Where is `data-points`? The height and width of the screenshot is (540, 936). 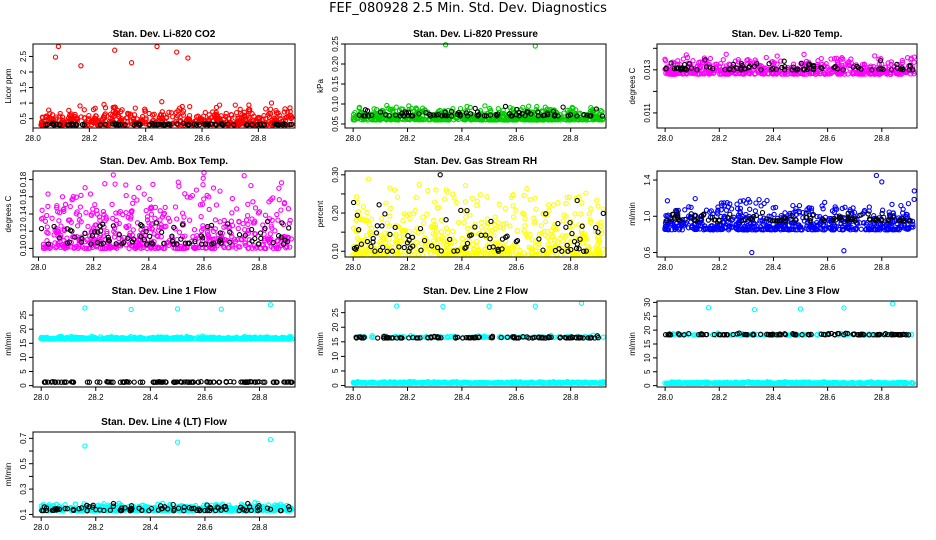
data-points is located at coordinates (166, 211).